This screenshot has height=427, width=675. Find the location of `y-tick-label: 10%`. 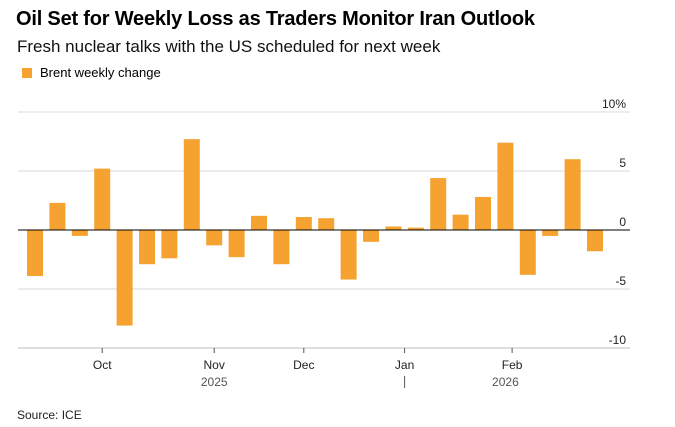

y-tick-label: 10% is located at coordinates (614, 104).